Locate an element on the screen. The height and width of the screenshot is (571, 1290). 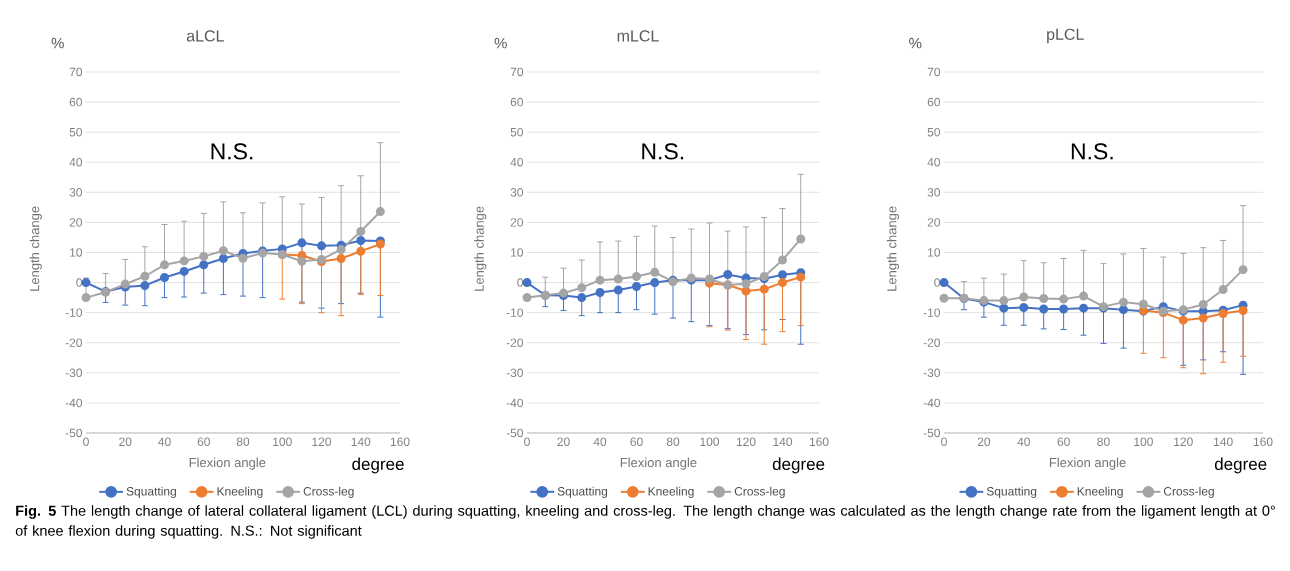
text: Fig. 5 The length change of lateral collateral ligament (LCL) during squatting, kneeling and cross-leg. The length change was calculated as the length change rate from the ligament length at 0° of knee flexion during squatting. N.S.: Not significant is located at coordinates (645, 522).